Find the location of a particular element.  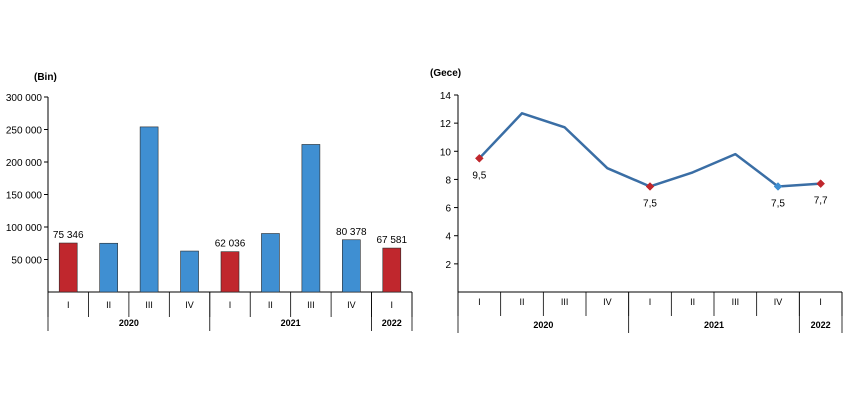

y-tick-label: 14 is located at coordinates (446, 96).